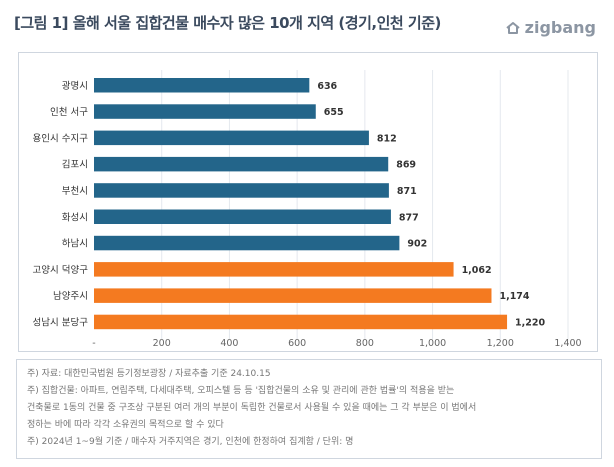 The height and width of the screenshot is (467, 614). I want to click on category-label: 화성시, so click(75, 217).